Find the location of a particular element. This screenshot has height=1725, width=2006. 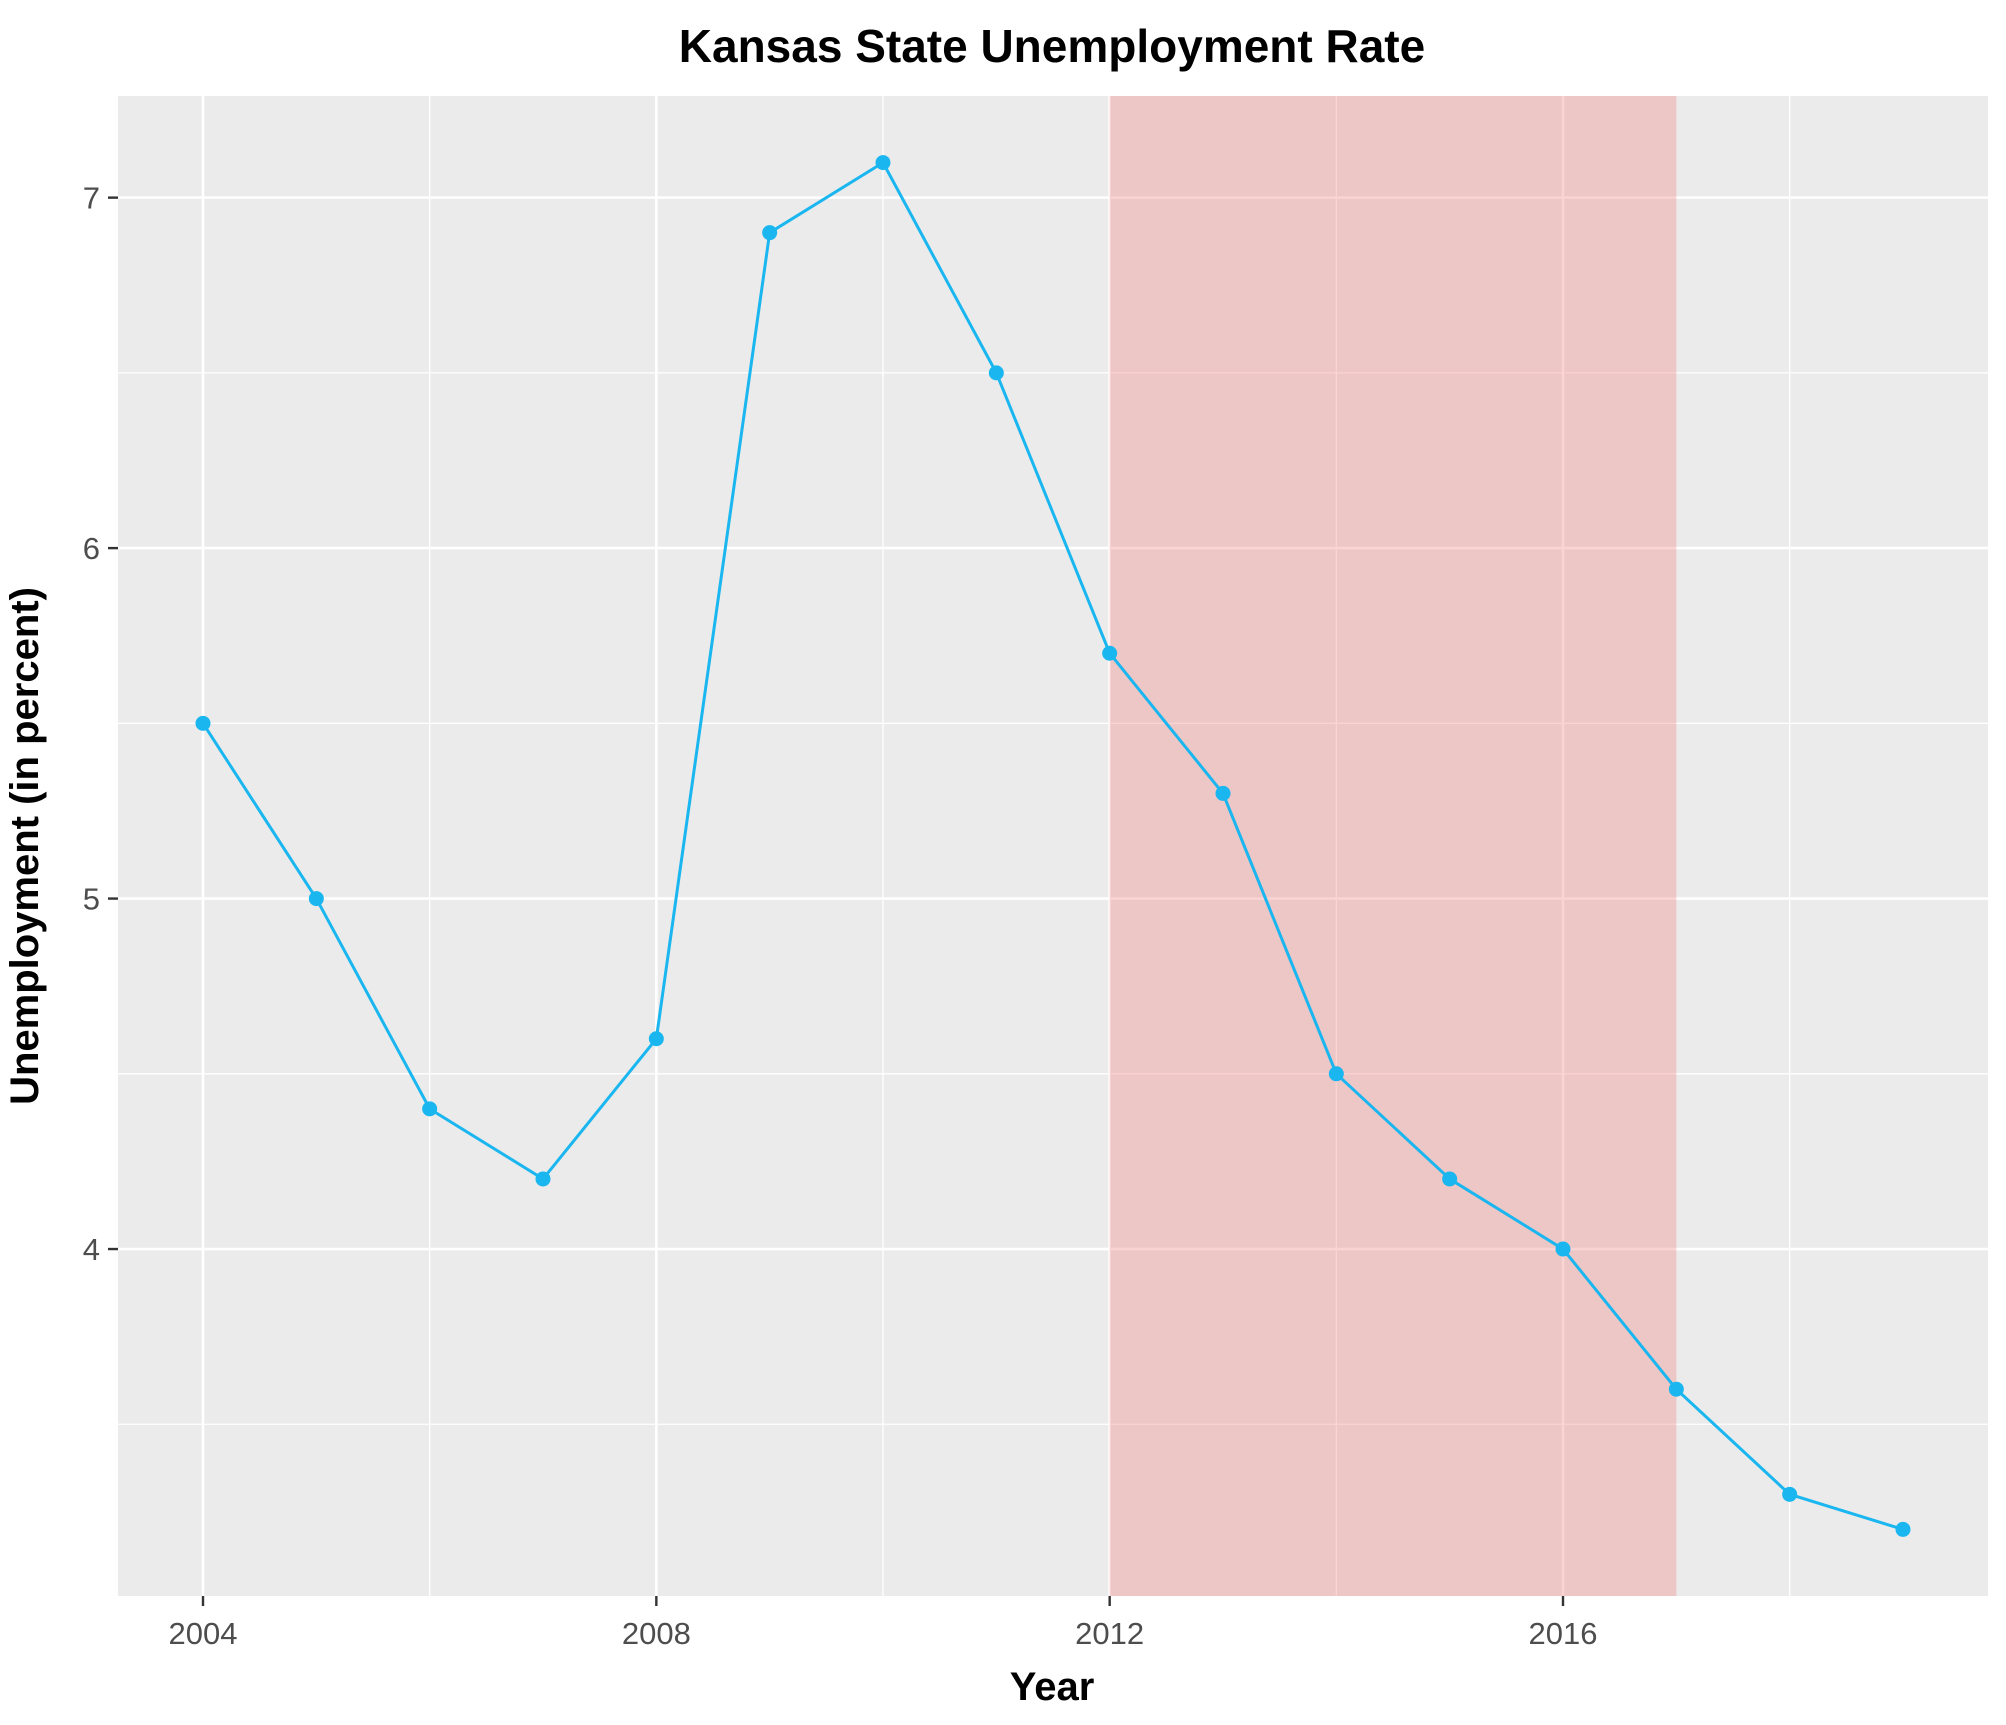

x-tick-label: 2004 is located at coordinates (203, 1633).